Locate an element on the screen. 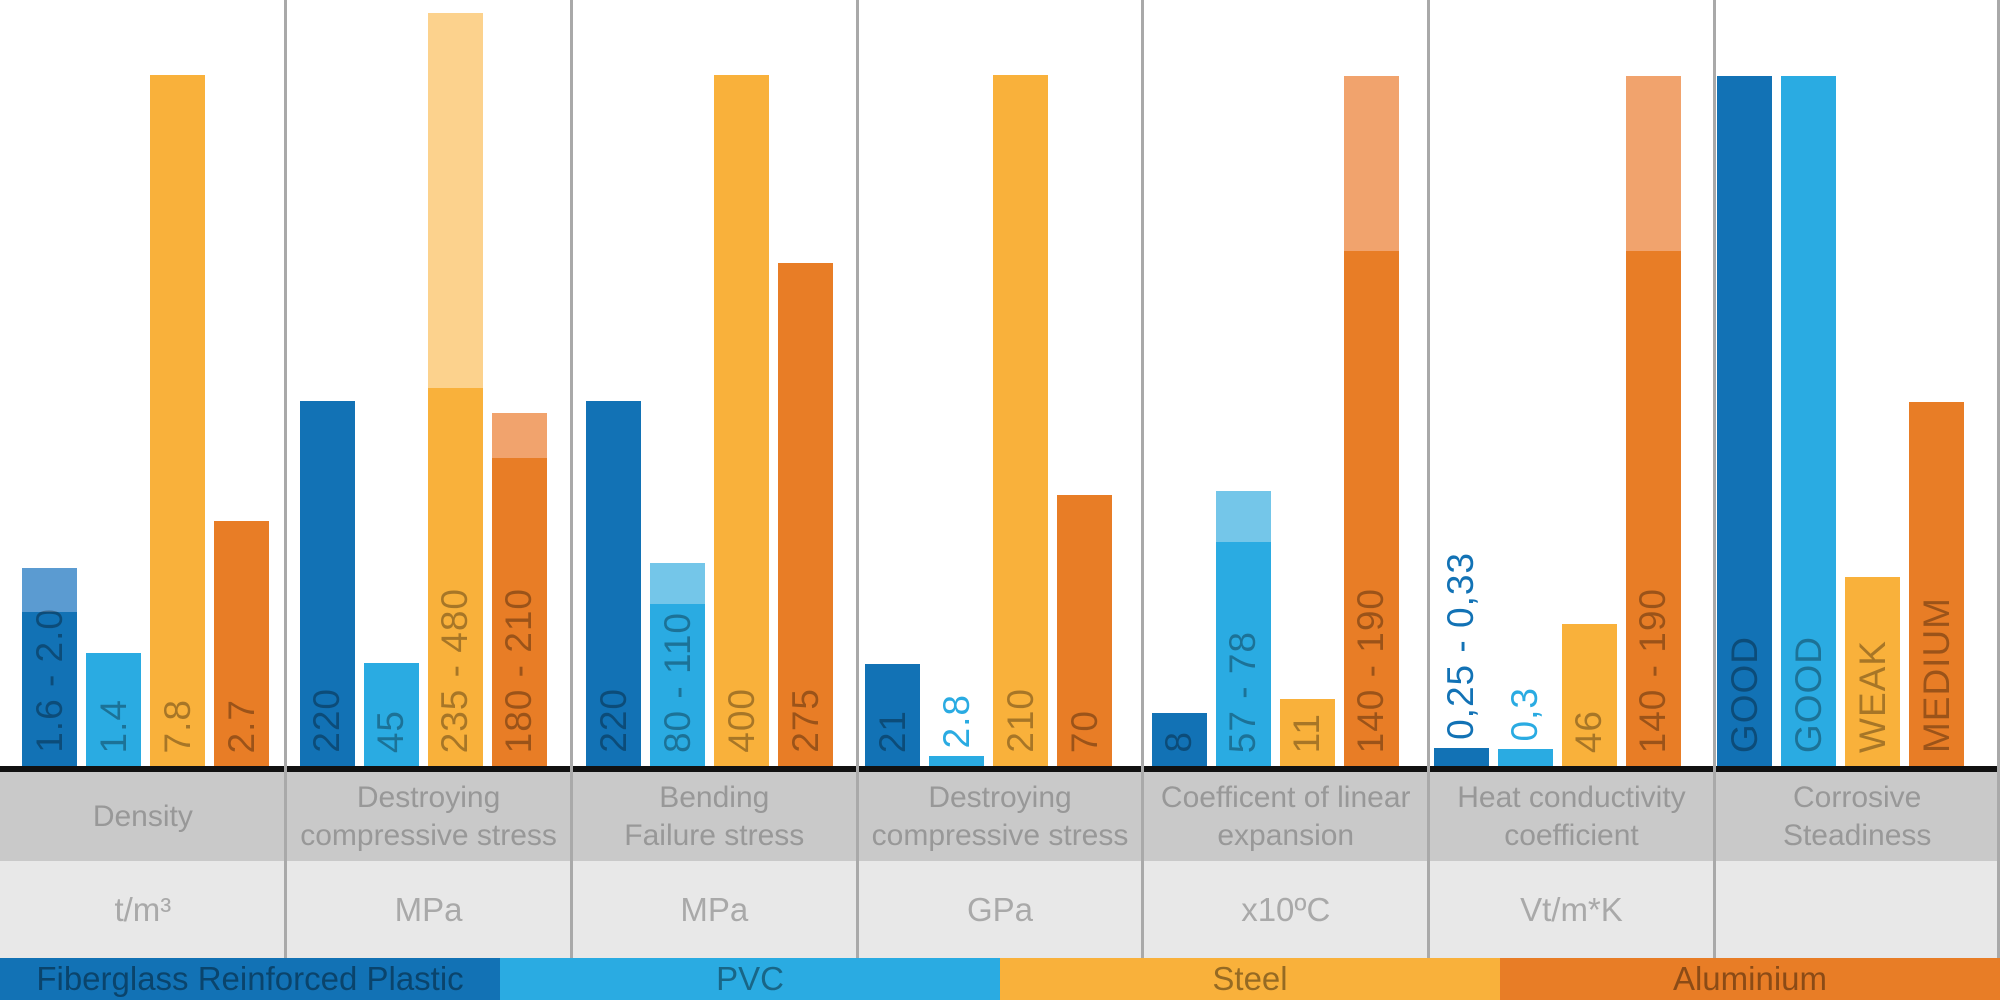 The image size is (2000, 1000). bar-steel-group1: 7.8 is located at coordinates (177, 420).